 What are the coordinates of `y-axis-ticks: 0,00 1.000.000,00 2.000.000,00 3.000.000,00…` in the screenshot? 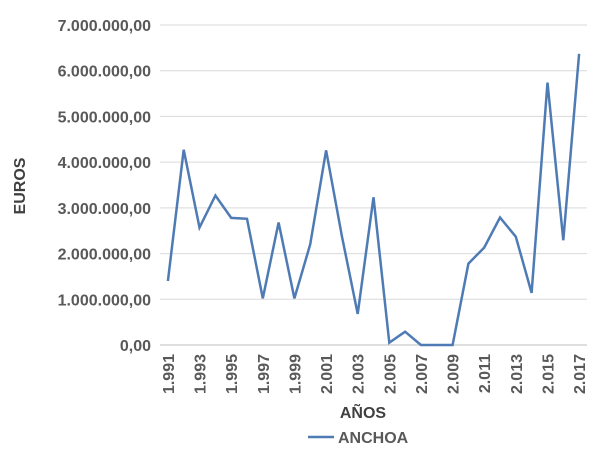 It's located at (105, 186).